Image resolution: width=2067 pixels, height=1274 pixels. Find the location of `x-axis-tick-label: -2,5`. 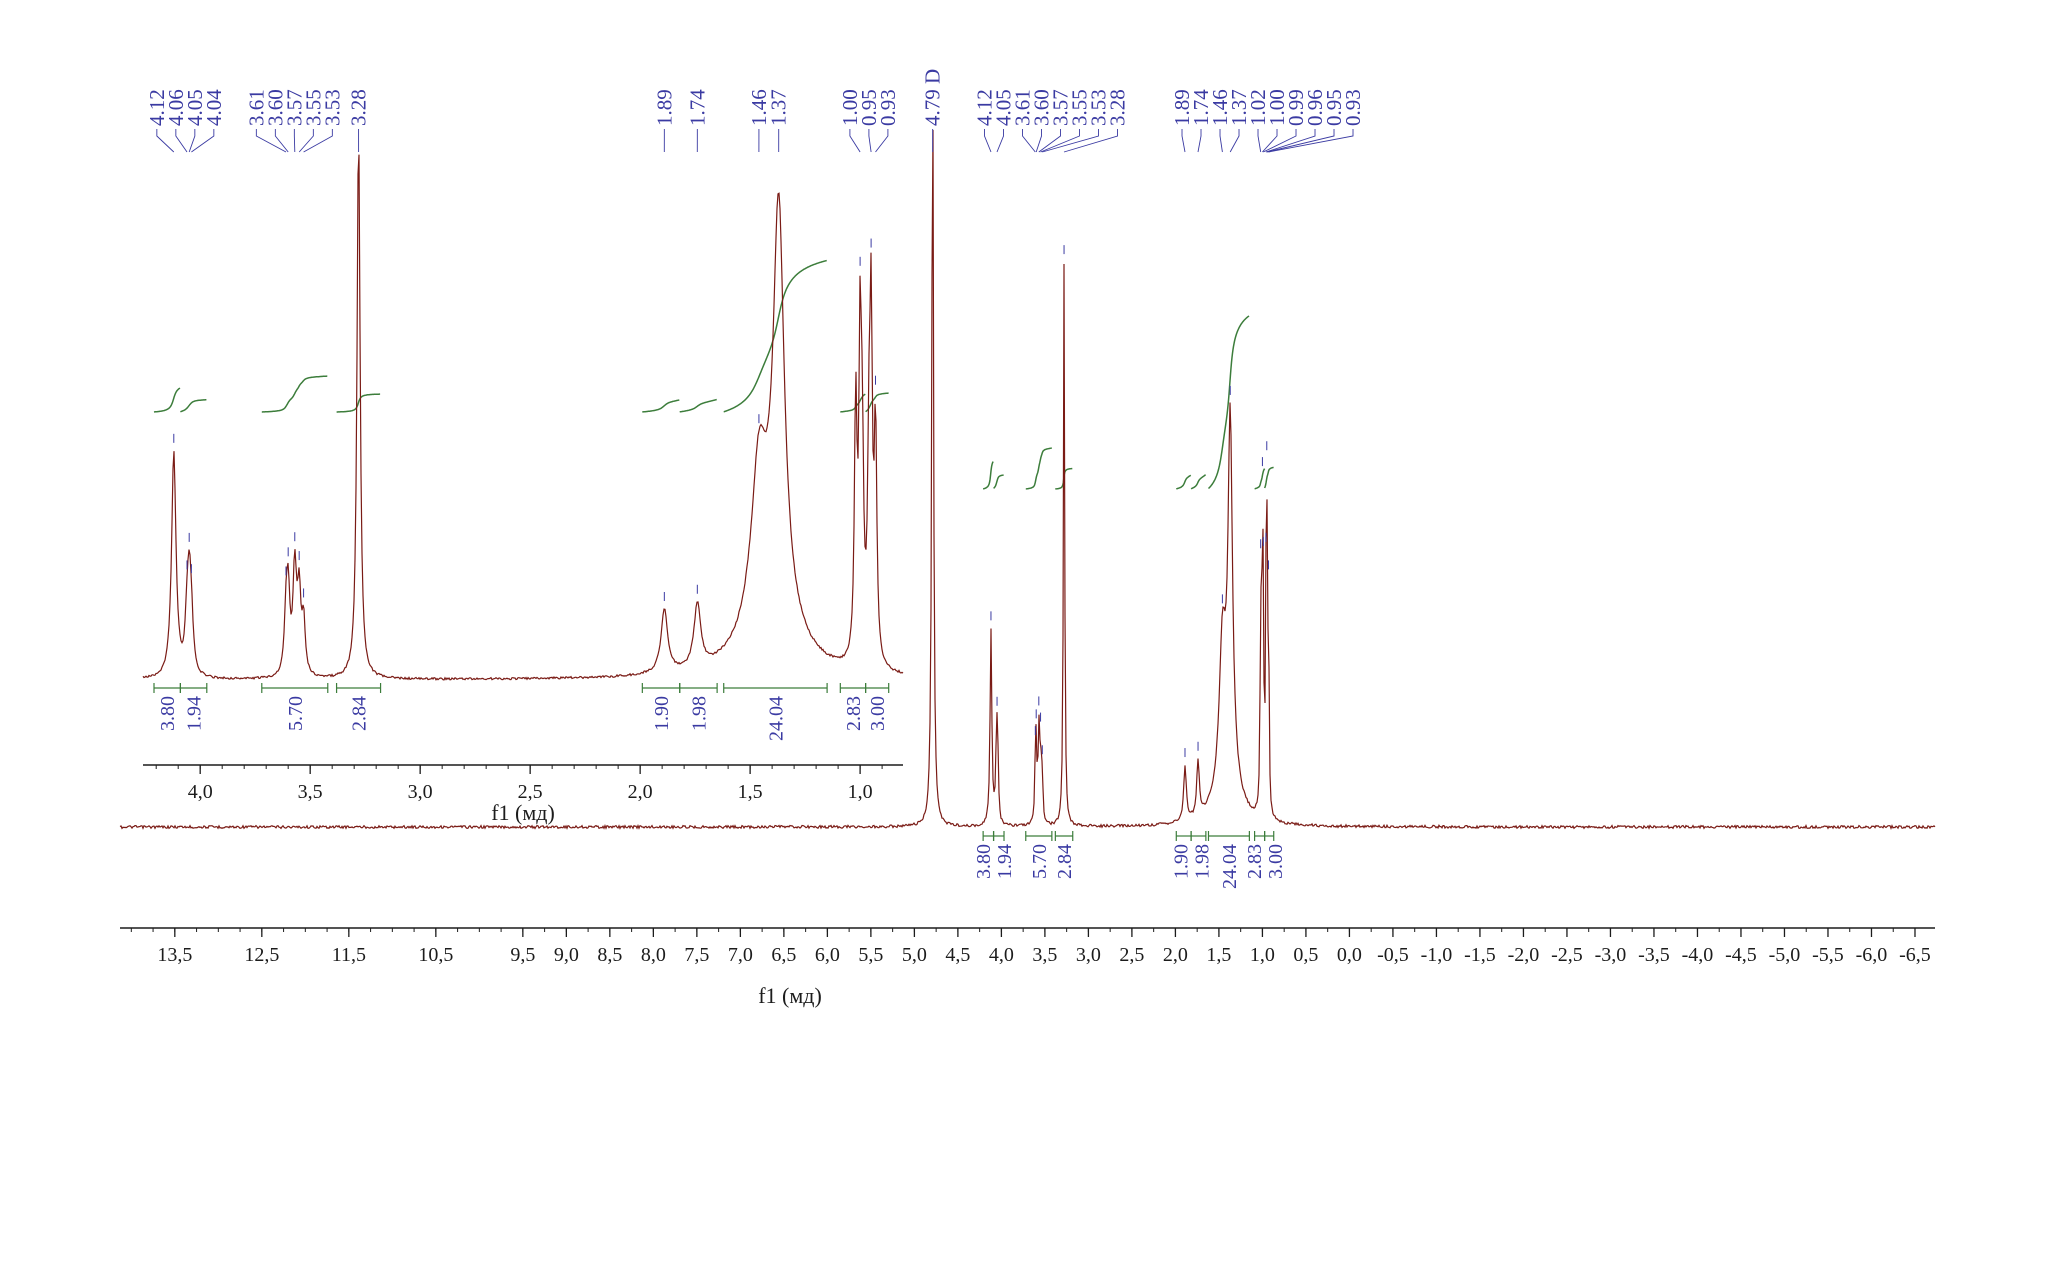

x-axis-tick-label: -2,5 is located at coordinates (1567, 955).